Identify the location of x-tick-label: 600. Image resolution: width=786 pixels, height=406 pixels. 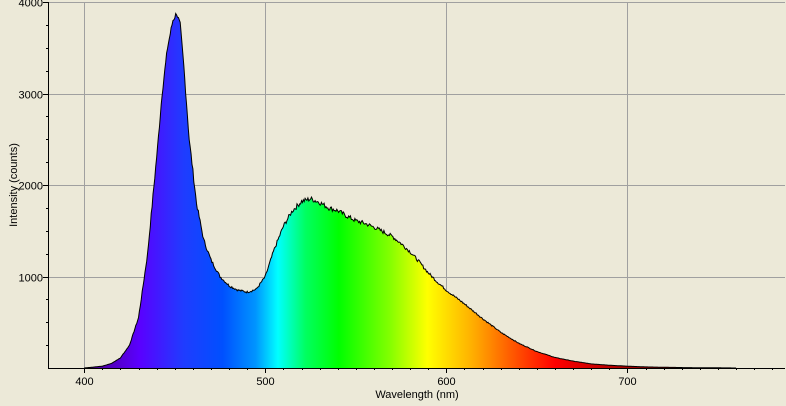
(446, 382).